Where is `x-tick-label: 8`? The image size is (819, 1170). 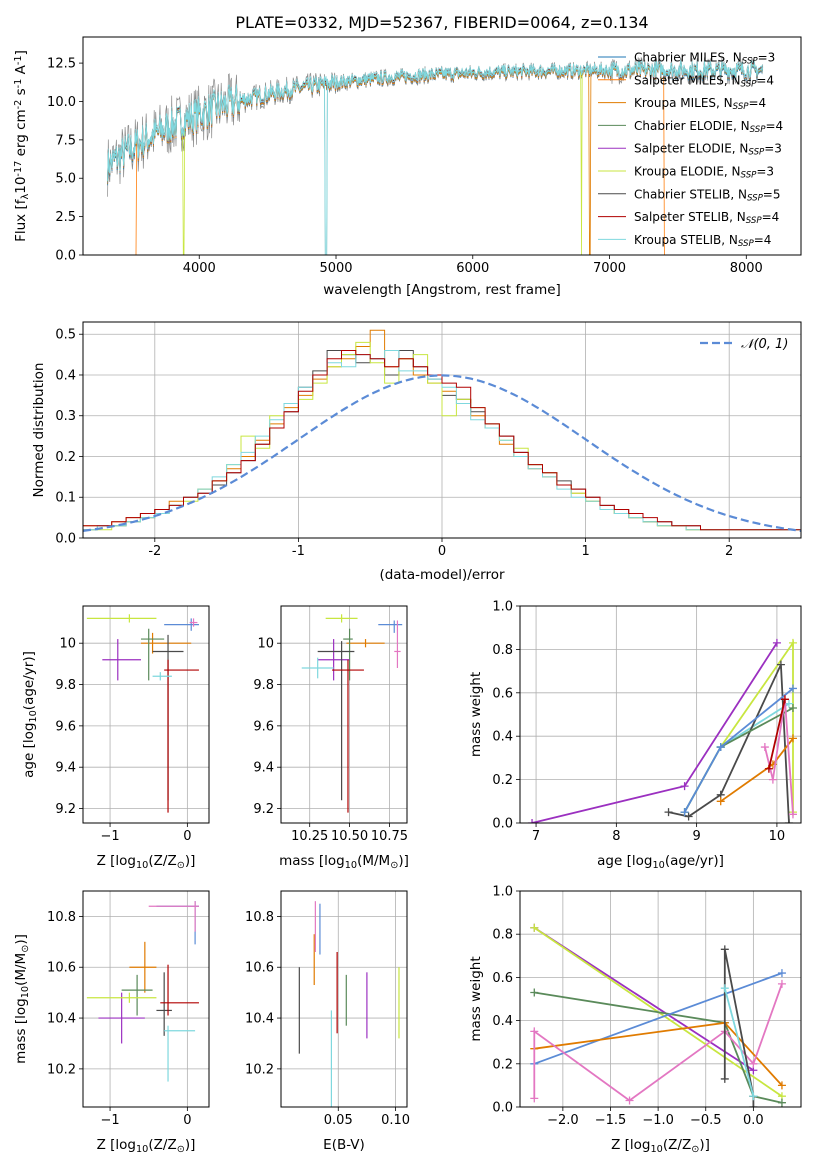 x-tick-label: 8 is located at coordinates (616, 836).